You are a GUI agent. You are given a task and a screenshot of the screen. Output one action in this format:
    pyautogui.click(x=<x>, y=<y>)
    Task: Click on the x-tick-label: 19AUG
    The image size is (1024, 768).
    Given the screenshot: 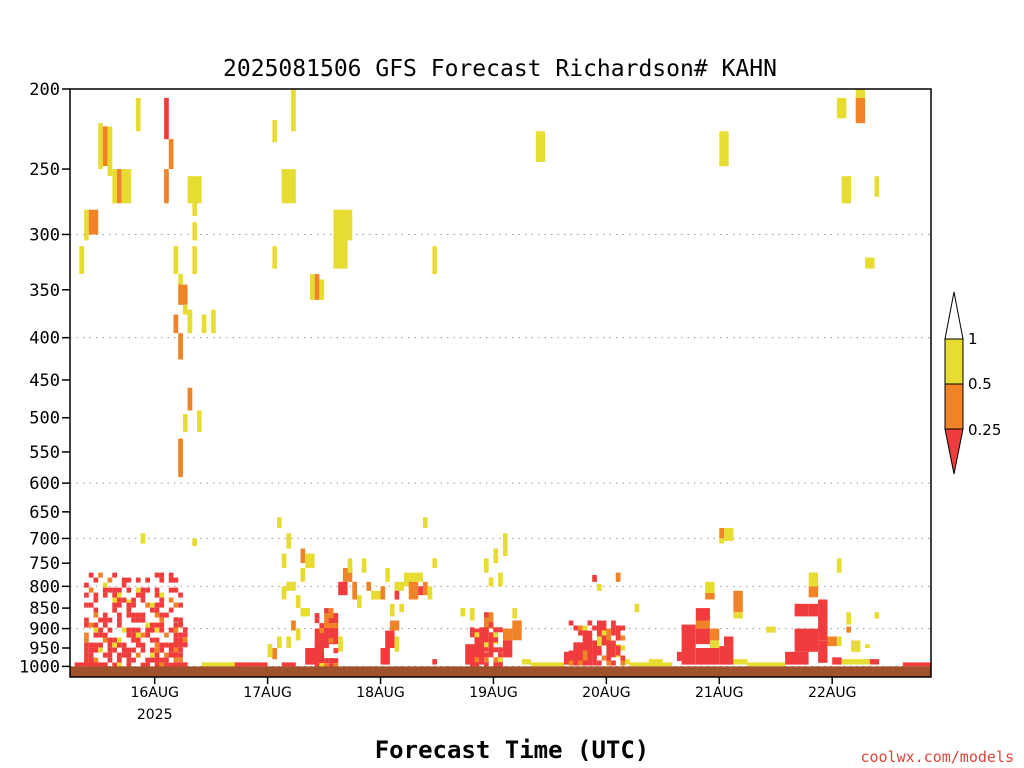 What is the action you would take?
    pyautogui.click(x=493, y=693)
    